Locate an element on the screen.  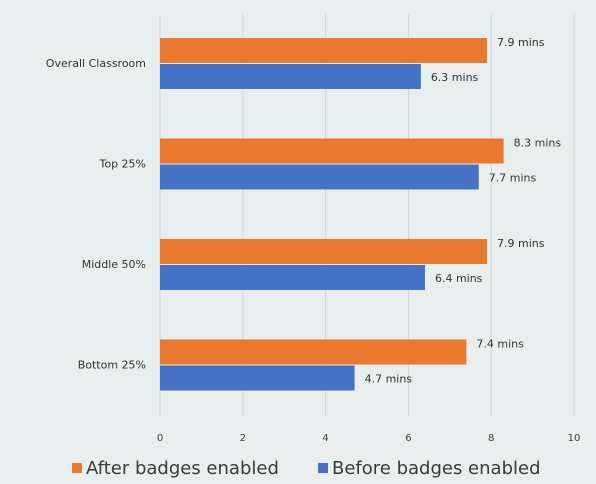
data-label: 6.3 mins is located at coordinates (455, 77).